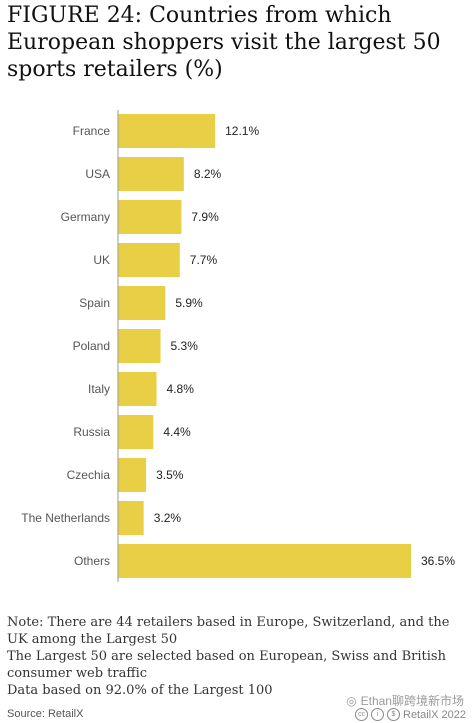 Image resolution: width=474 pixels, height=723 pixels. I want to click on value-label: 5.3%, so click(185, 346).